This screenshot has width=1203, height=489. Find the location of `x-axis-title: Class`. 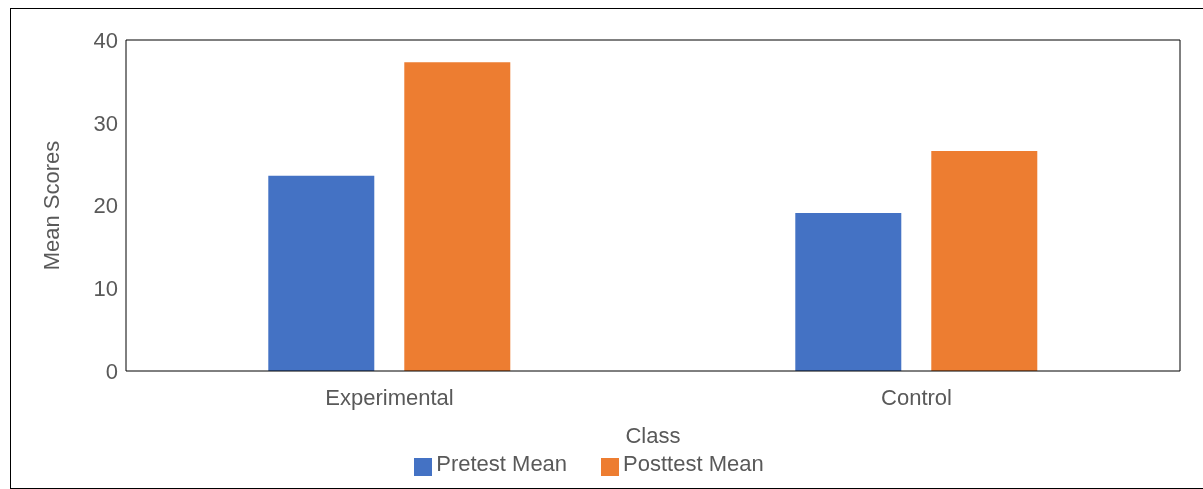

x-axis-title: Class is located at coordinates (653, 435).